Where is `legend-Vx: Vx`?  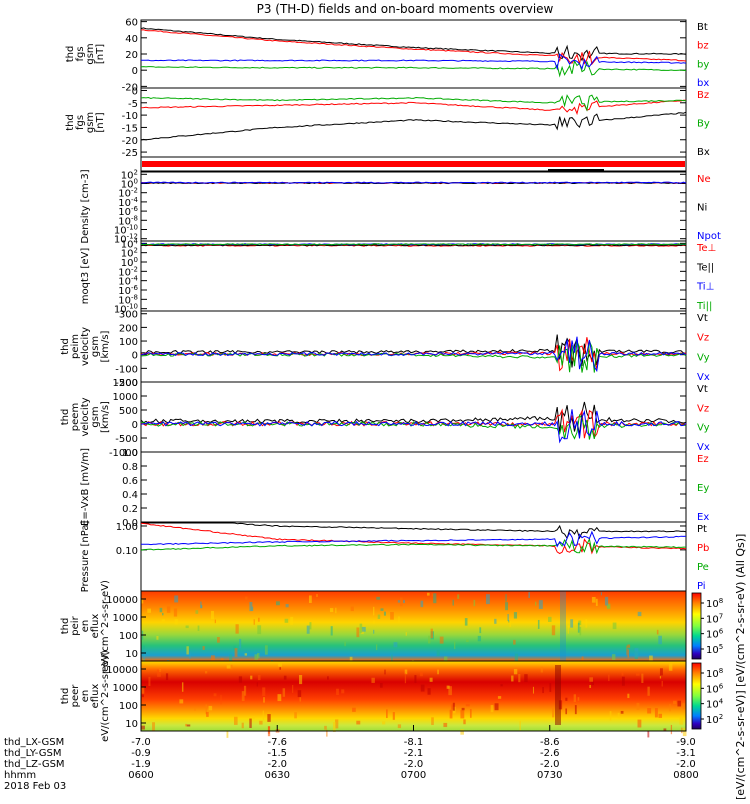
legend-Vx: Vx is located at coordinates (703, 377).